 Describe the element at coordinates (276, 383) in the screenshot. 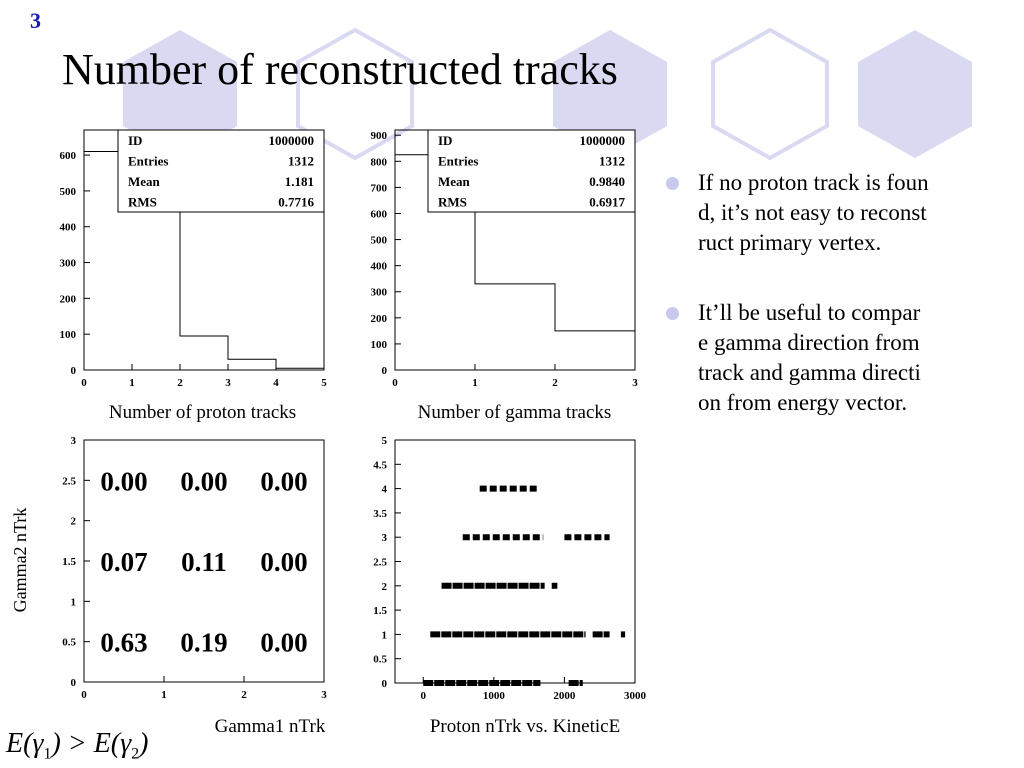

I see `x-tick-label: 4` at that location.